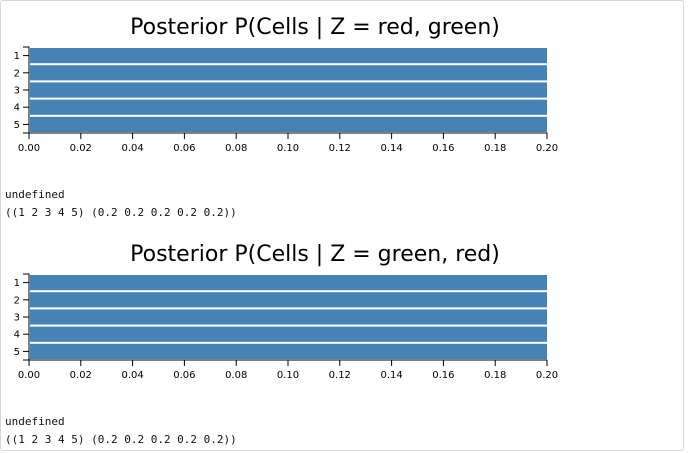 This screenshot has height=453, width=690. Describe the element at coordinates (315, 254) in the screenshot. I see `chart-title: Posterior P(Cells | Z = green, red)` at that location.